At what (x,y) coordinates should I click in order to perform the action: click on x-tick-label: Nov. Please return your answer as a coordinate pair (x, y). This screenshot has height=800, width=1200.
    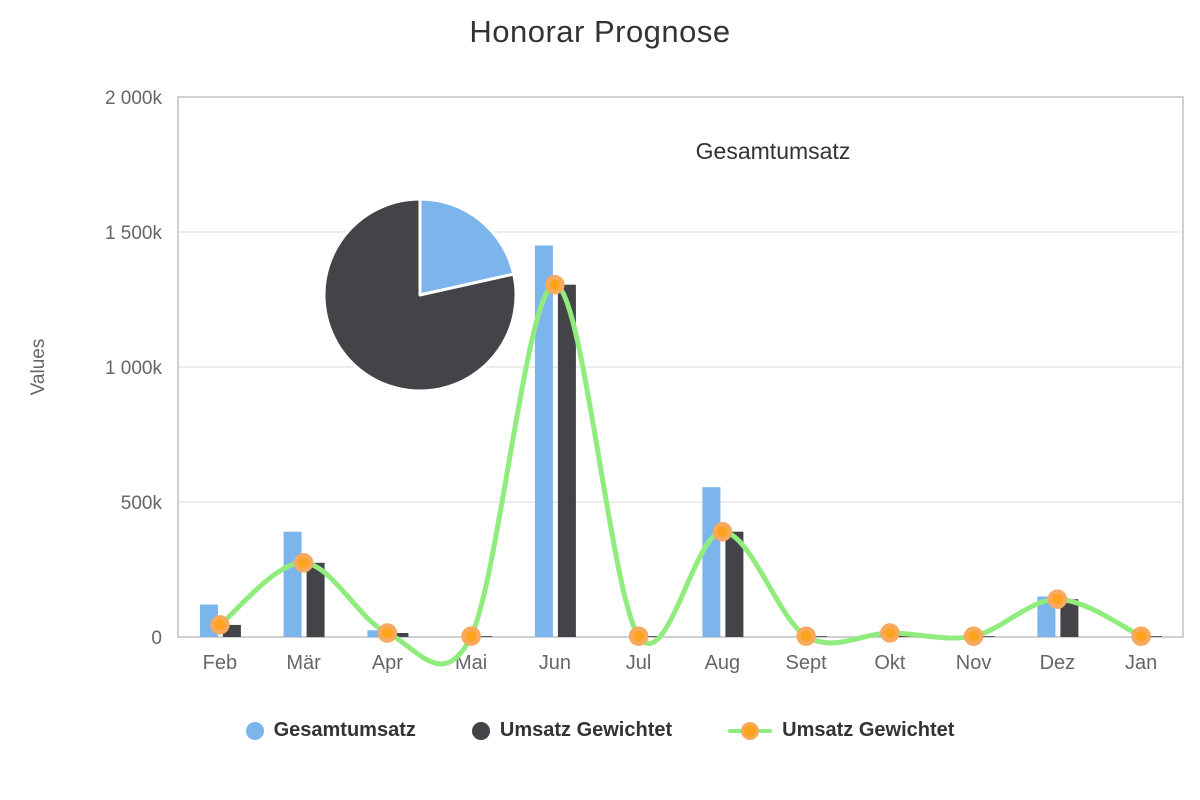
    Looking at the image, I should click on (974, 663).